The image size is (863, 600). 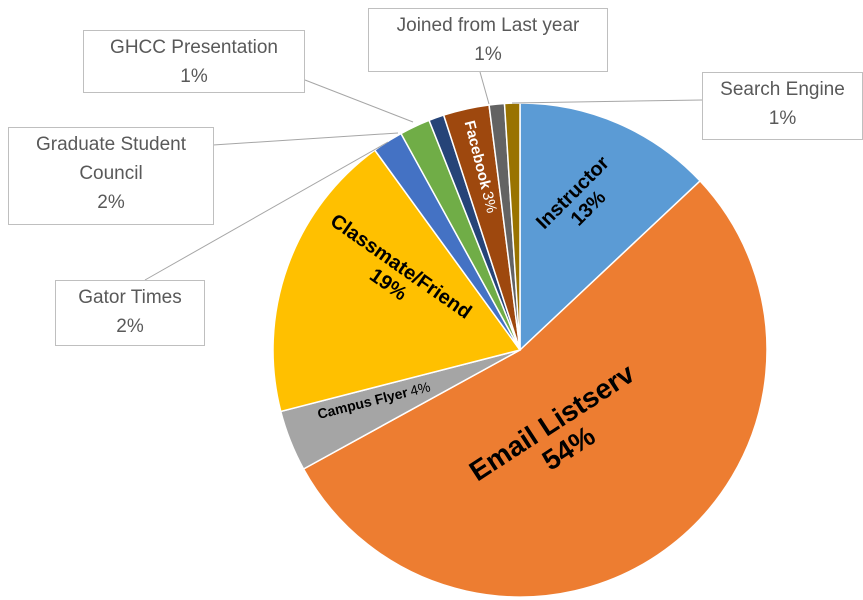 What do you see at coordinates (782, 106) in the screenshot?
I see `callout-label: Search Engine 1%` at bounding box center [782, 106].